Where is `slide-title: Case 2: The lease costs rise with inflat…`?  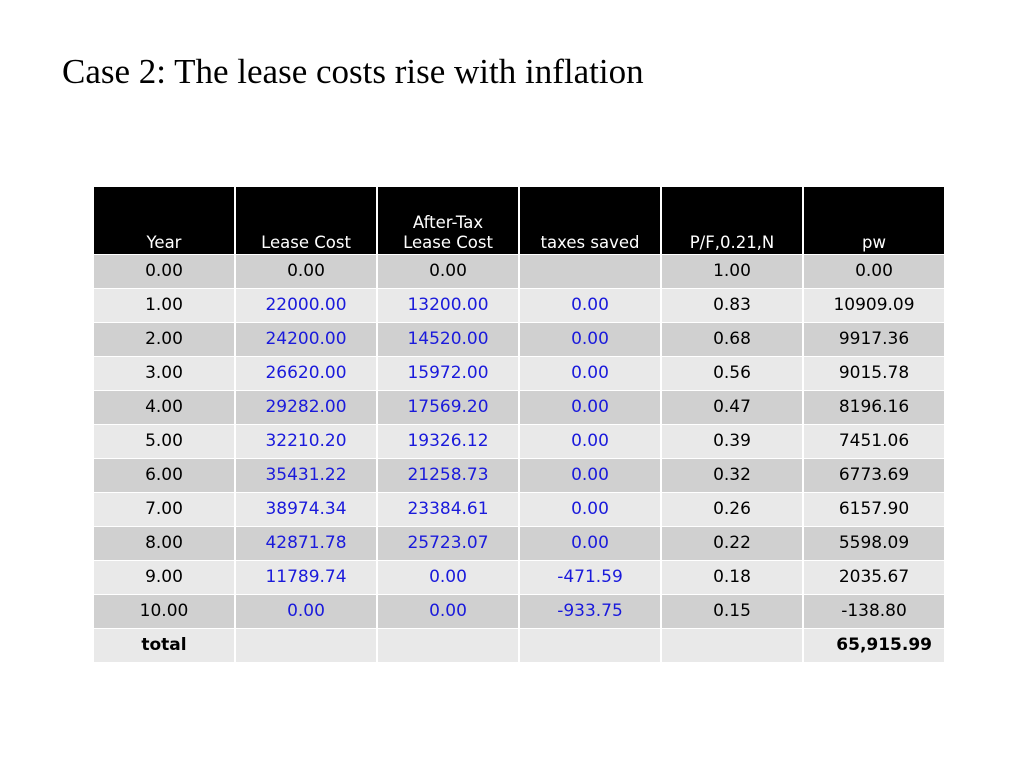 slide-title: Case 2: The lease costs rise with inflat… is located at coordinates (353, 71).